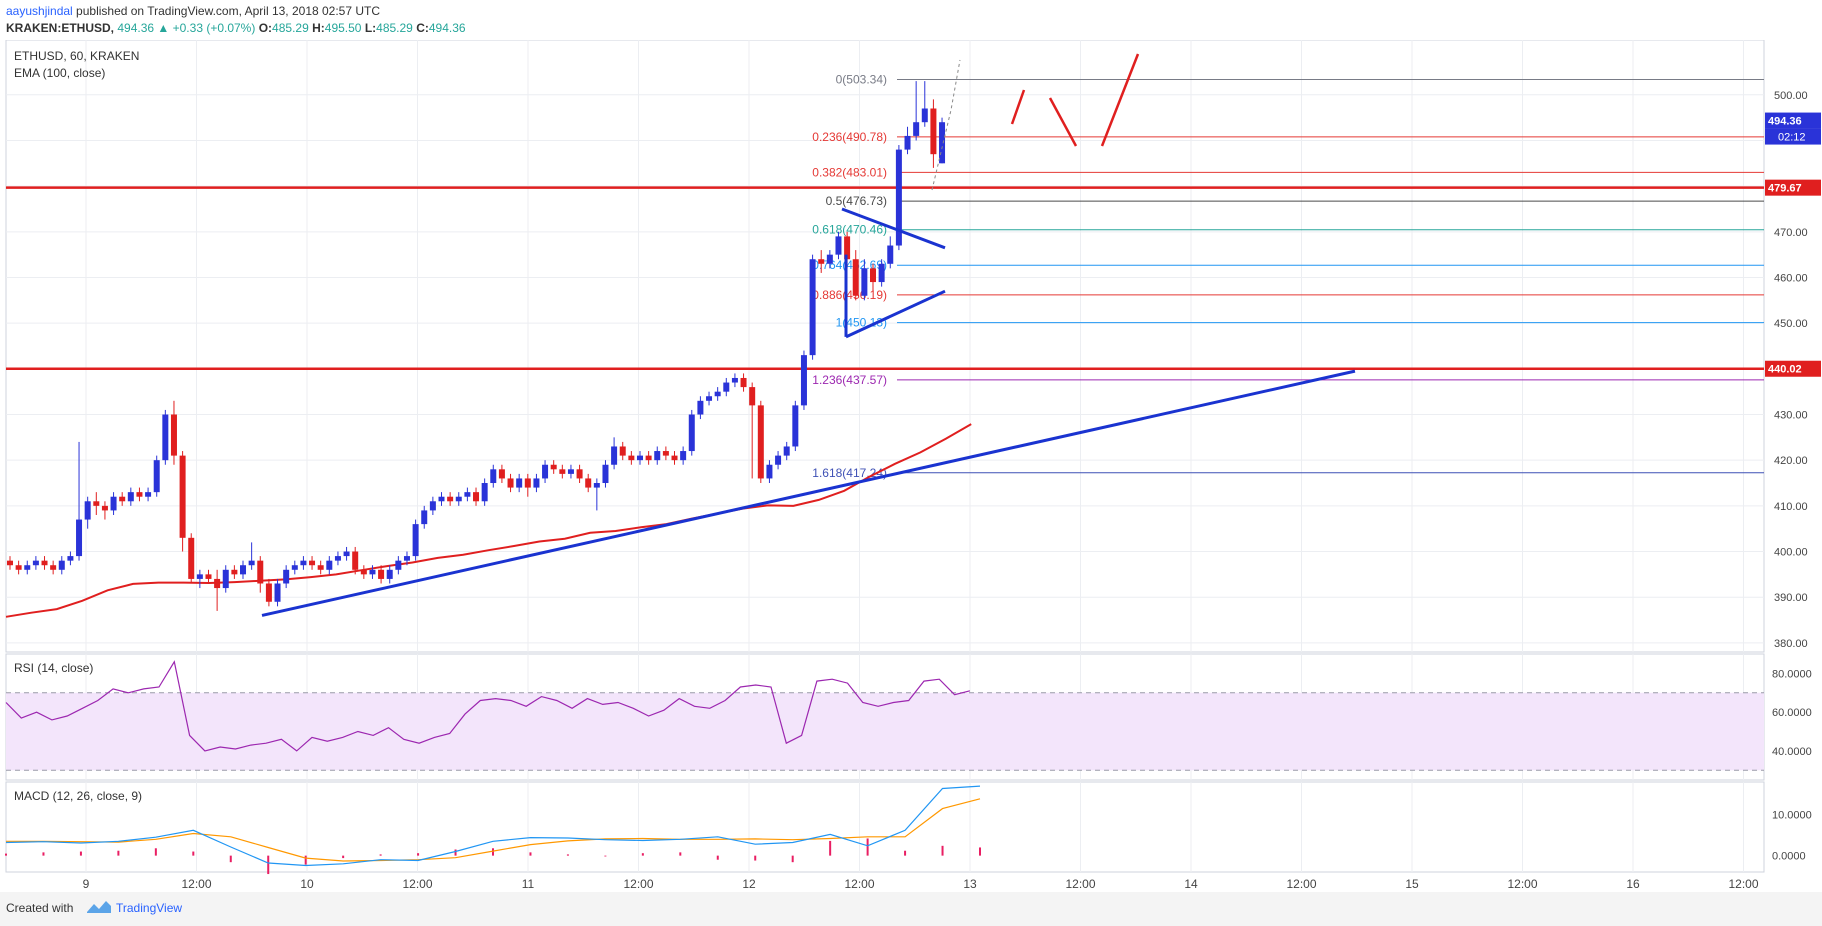 This screenshot has height=926, width=1822. What do you see at coordinates (528, 884) in the screenshot?
I see `x-tick-label: 11` at bounding box center [528, 884].